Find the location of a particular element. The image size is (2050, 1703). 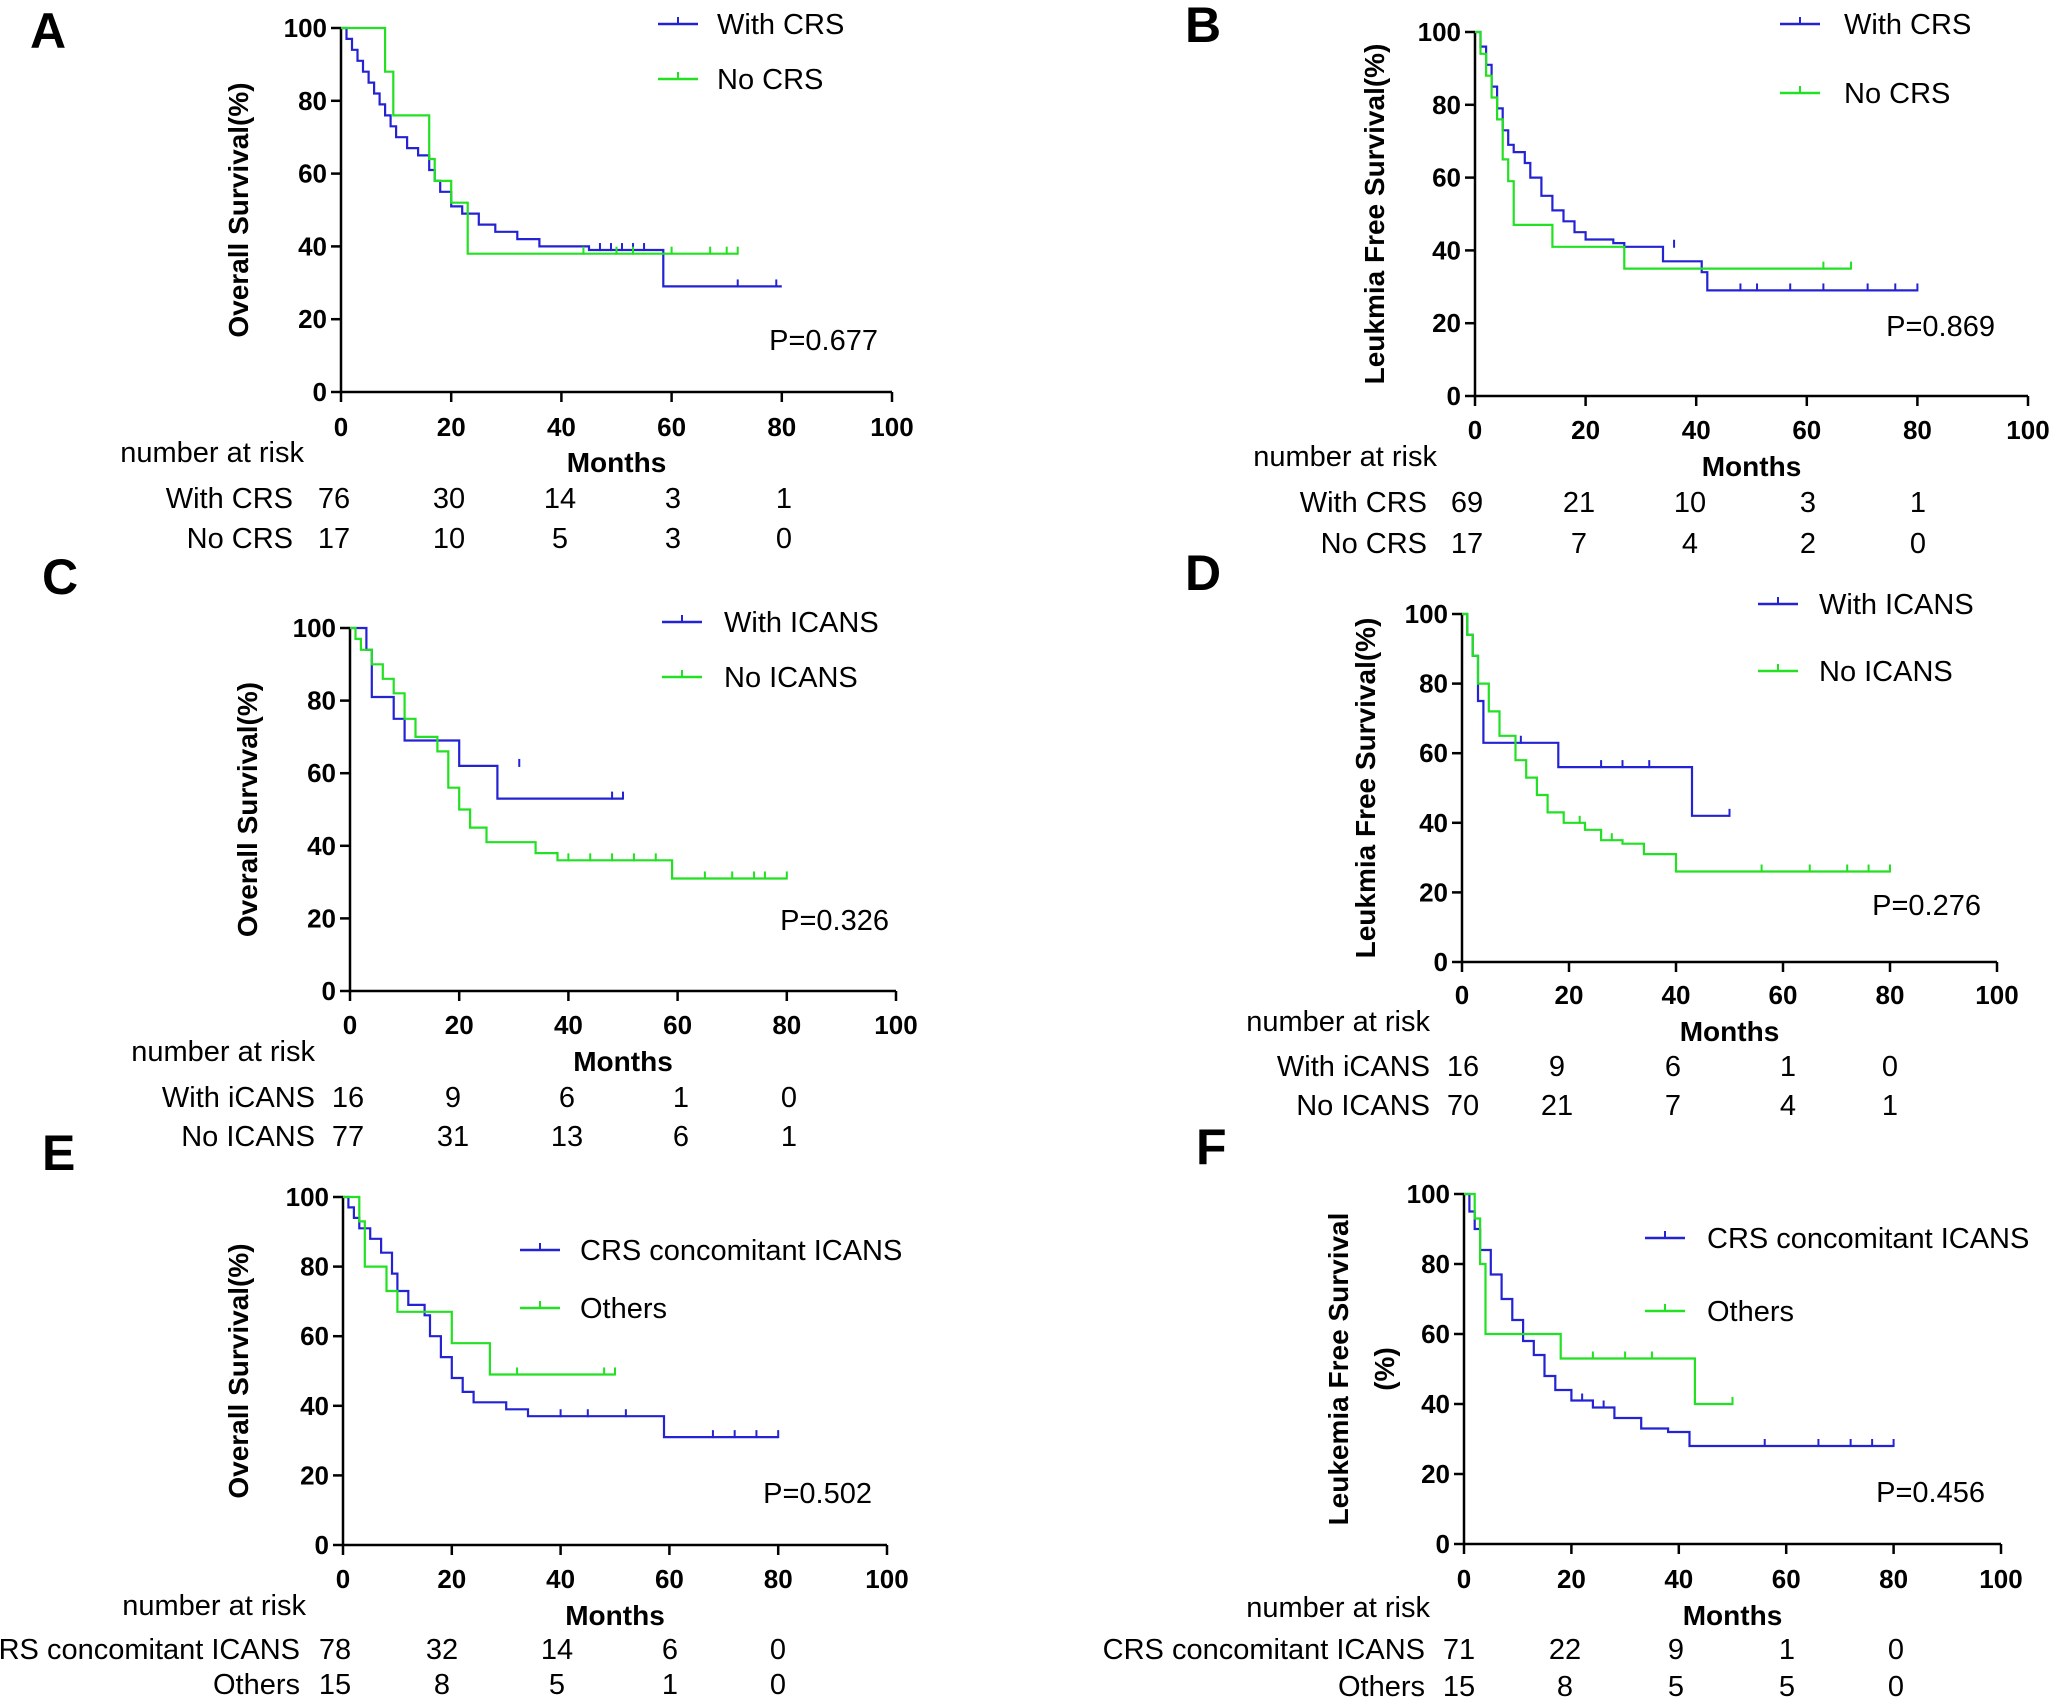

legend-item: With CRS is located at coordinates (1875, 25).